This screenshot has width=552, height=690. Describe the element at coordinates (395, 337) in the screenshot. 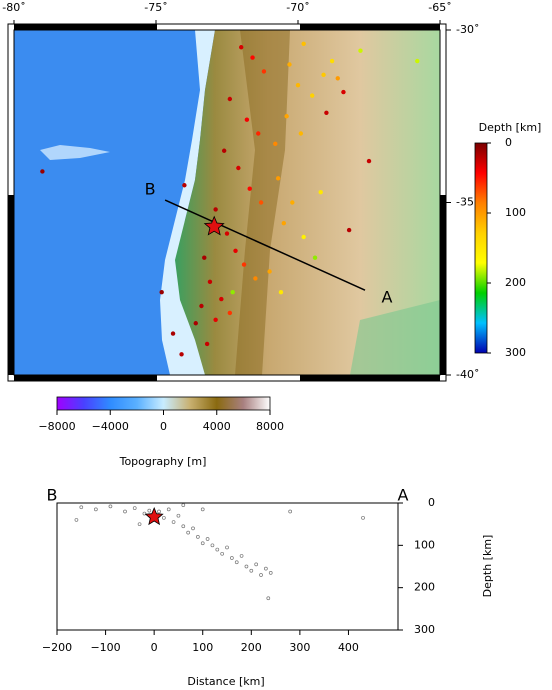

I see `lowland` at that location.